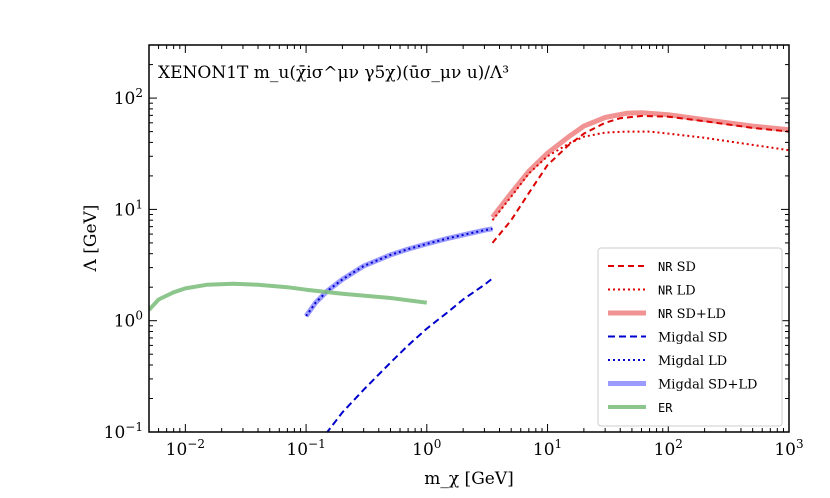  What do you see at coordinates (692, 314) in the screenshot?
I see `legend-label-nr-sdld: NR SD+LD` at bounding box center [692, 314].